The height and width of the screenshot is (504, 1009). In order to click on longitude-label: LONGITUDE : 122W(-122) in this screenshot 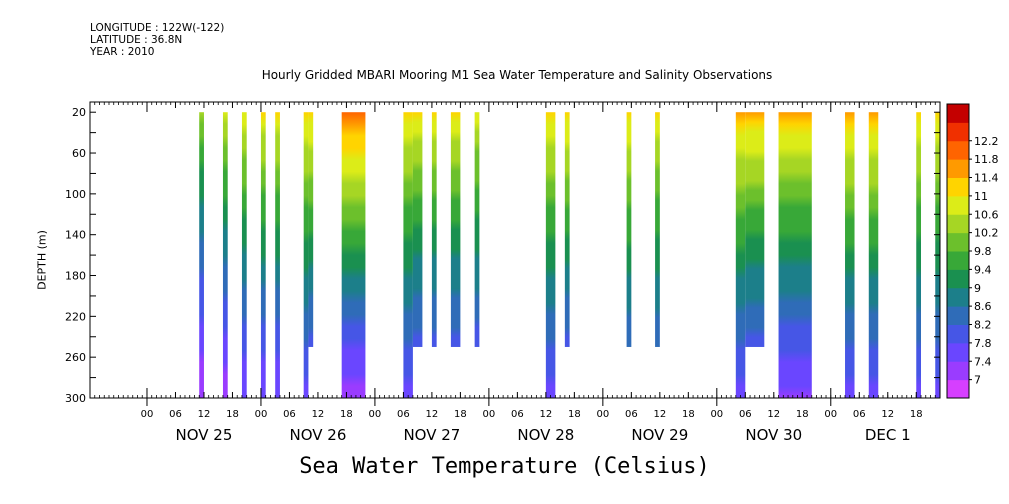, I will do `click(157, 28)`.